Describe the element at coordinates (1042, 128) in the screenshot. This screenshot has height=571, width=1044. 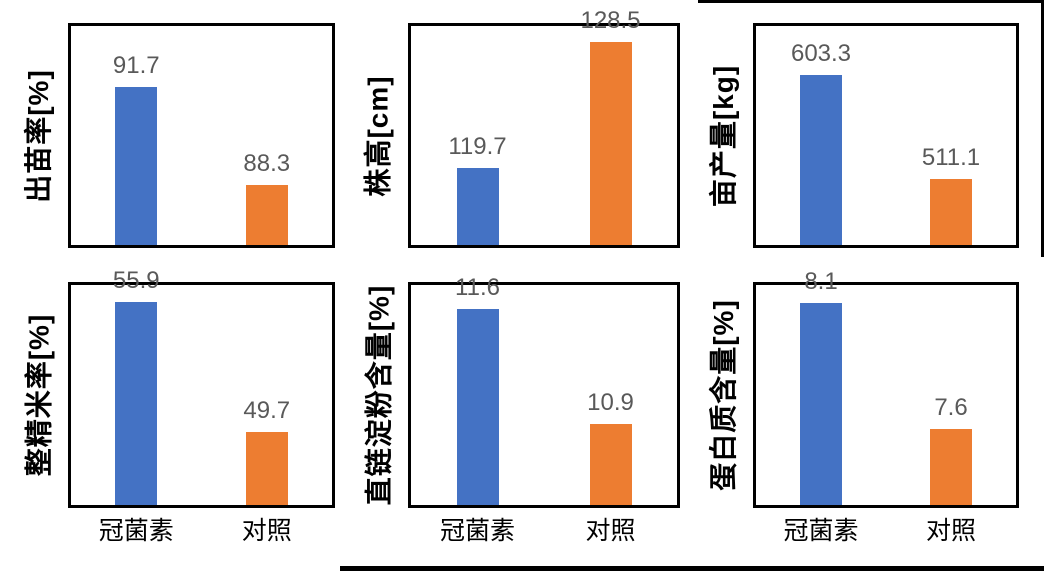
I see `right-border-line` at that location.